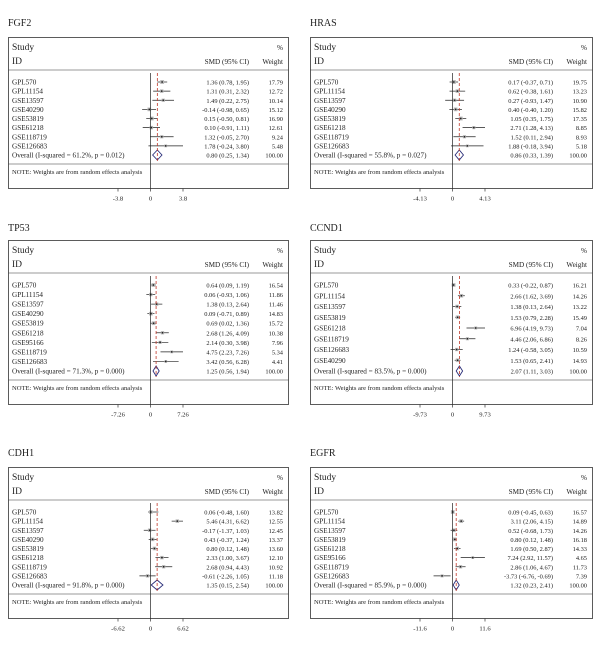 The width and height of the screenshot is (600, 659). I want to click on x-tick-label: -6.62, so click(118, 629).